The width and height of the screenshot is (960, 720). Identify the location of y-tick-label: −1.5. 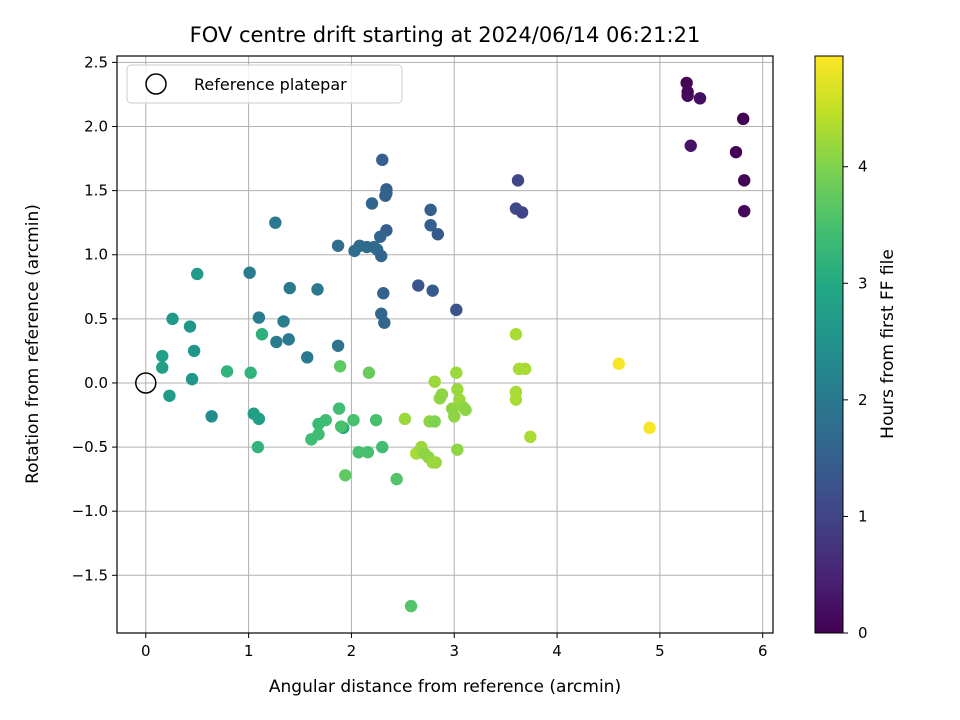
(90, 575).